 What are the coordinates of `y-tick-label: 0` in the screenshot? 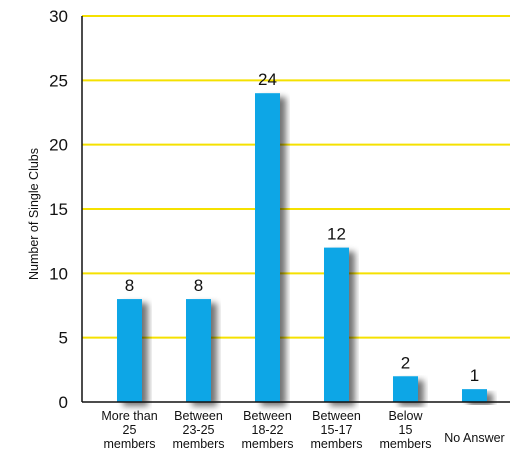 It's located at (63, 402).